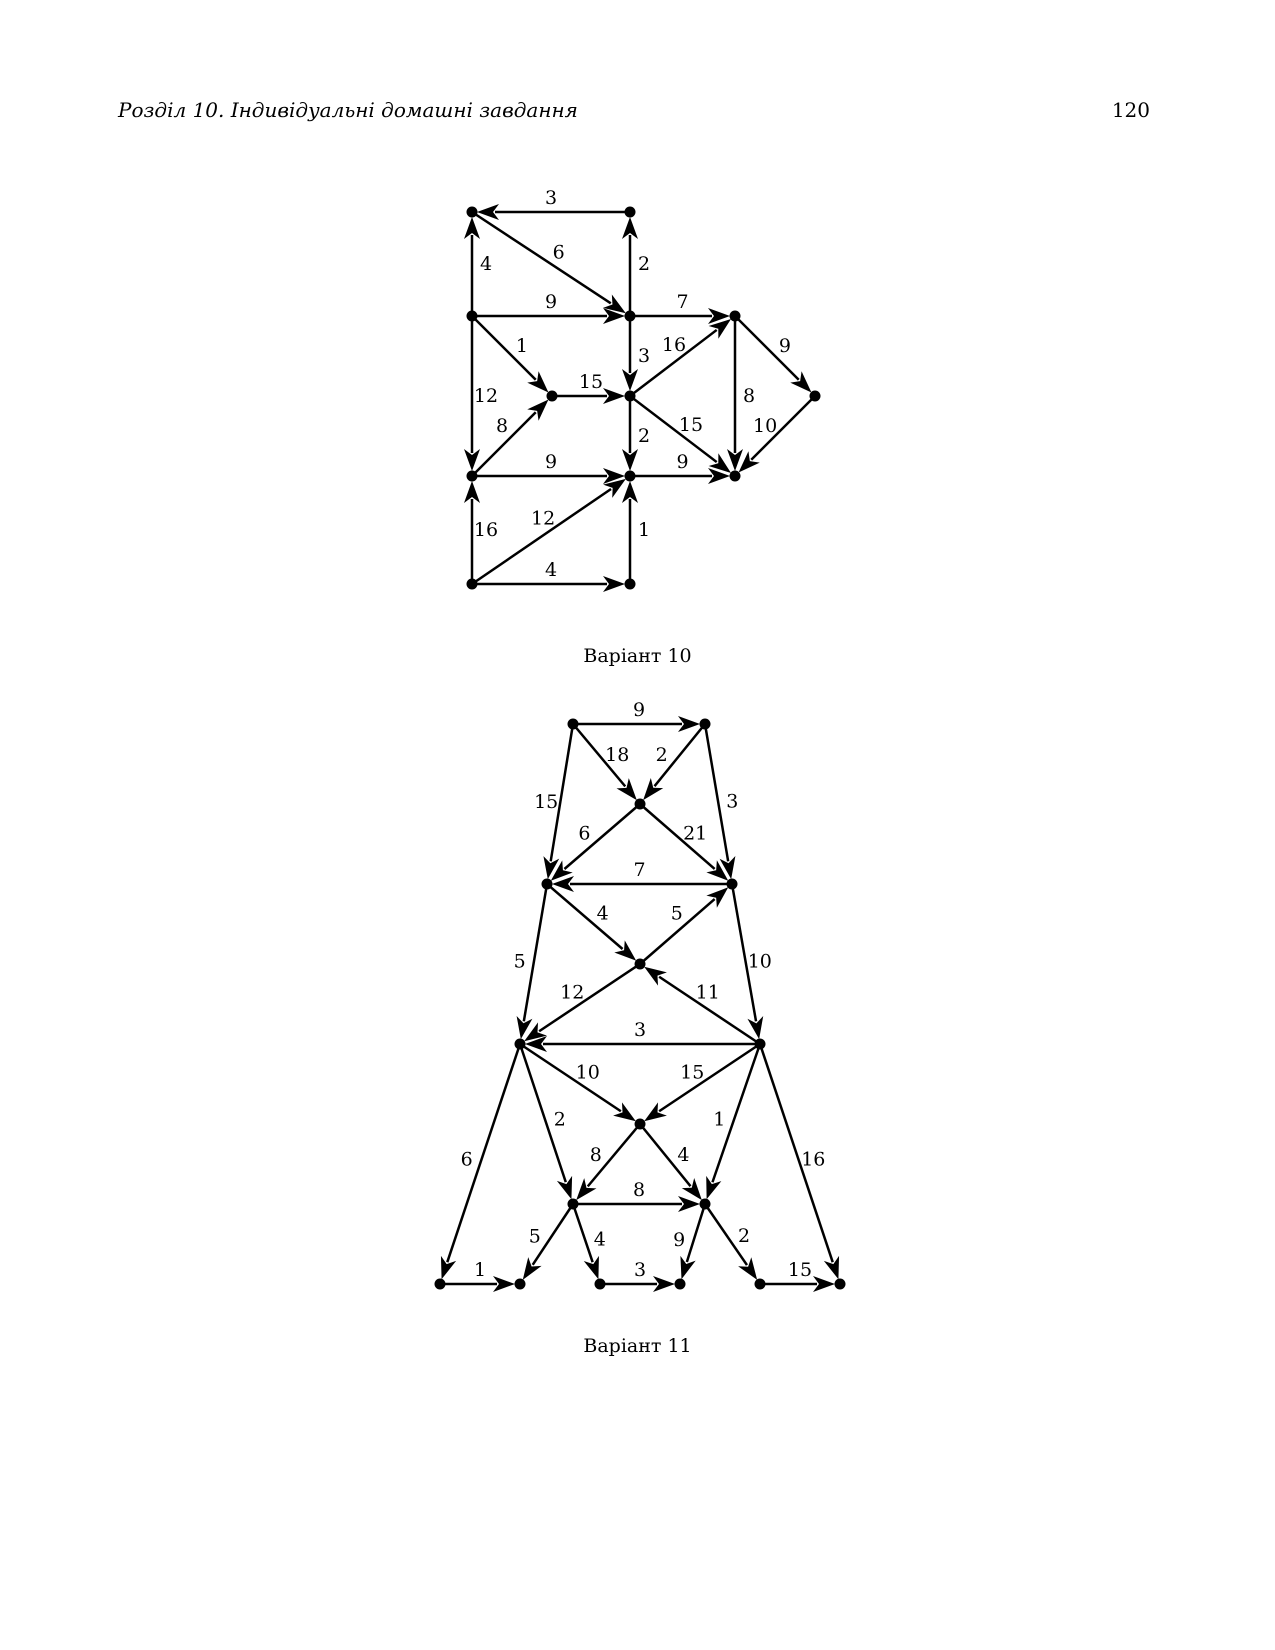  What do you see at coordinates (614, 476) in the screenshot?
I see `arrowhead-I-K` at bounding box center [614, 476].